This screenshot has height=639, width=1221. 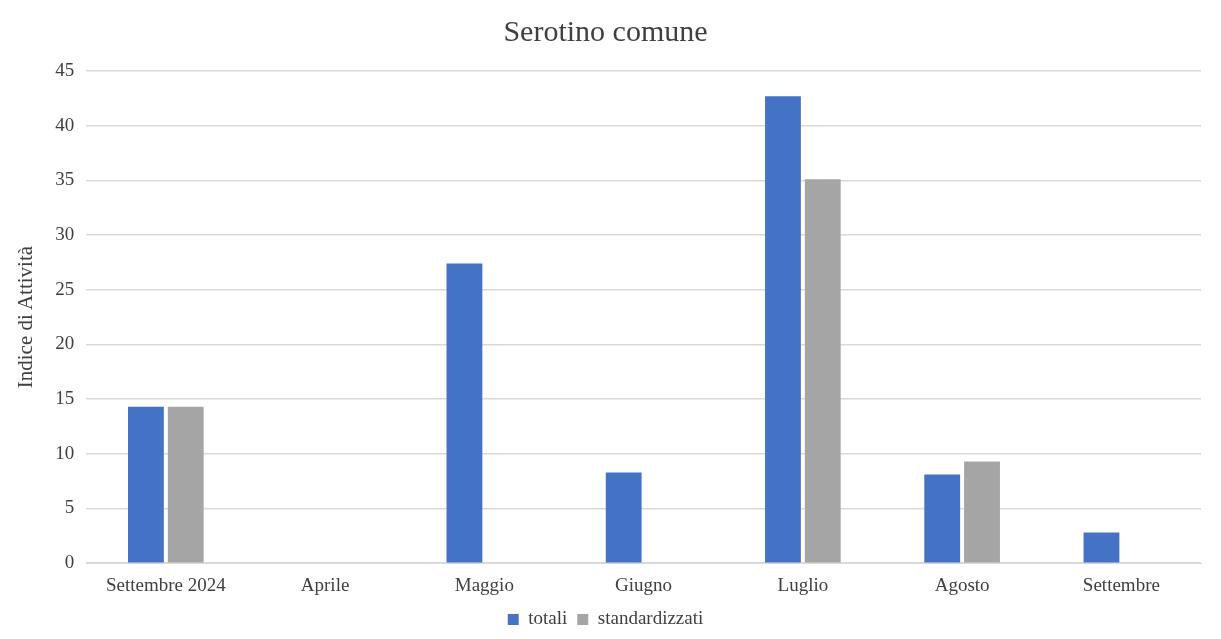 I want to click on y-tick-label: 0, so click(x=69, y=562).